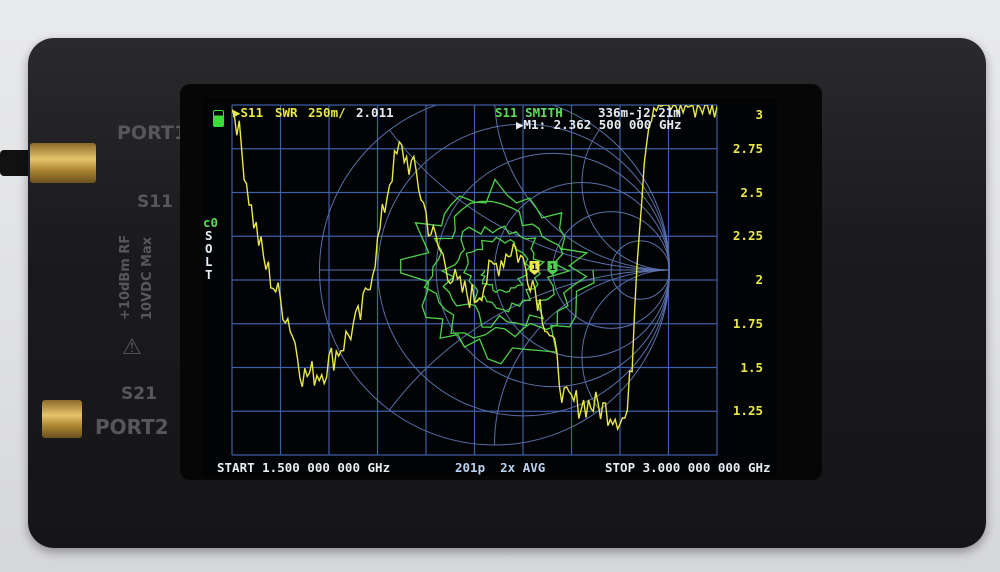  What do you see at coordinates (747, 148) in the screenshot?
I see `y-tick-label: 2.75` at bounding box center [747, 148].